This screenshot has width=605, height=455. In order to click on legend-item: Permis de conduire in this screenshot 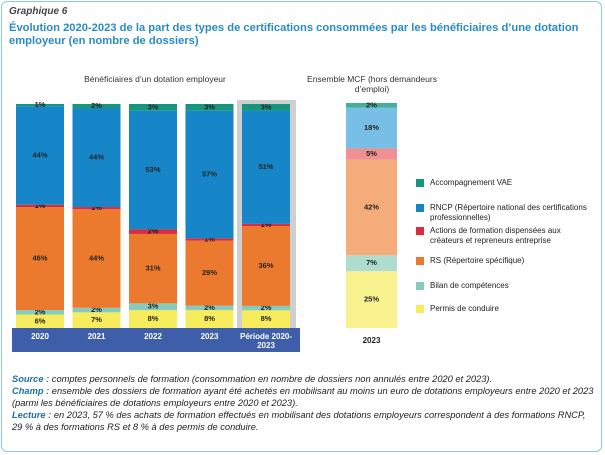, I will do `click(505, 309)`.